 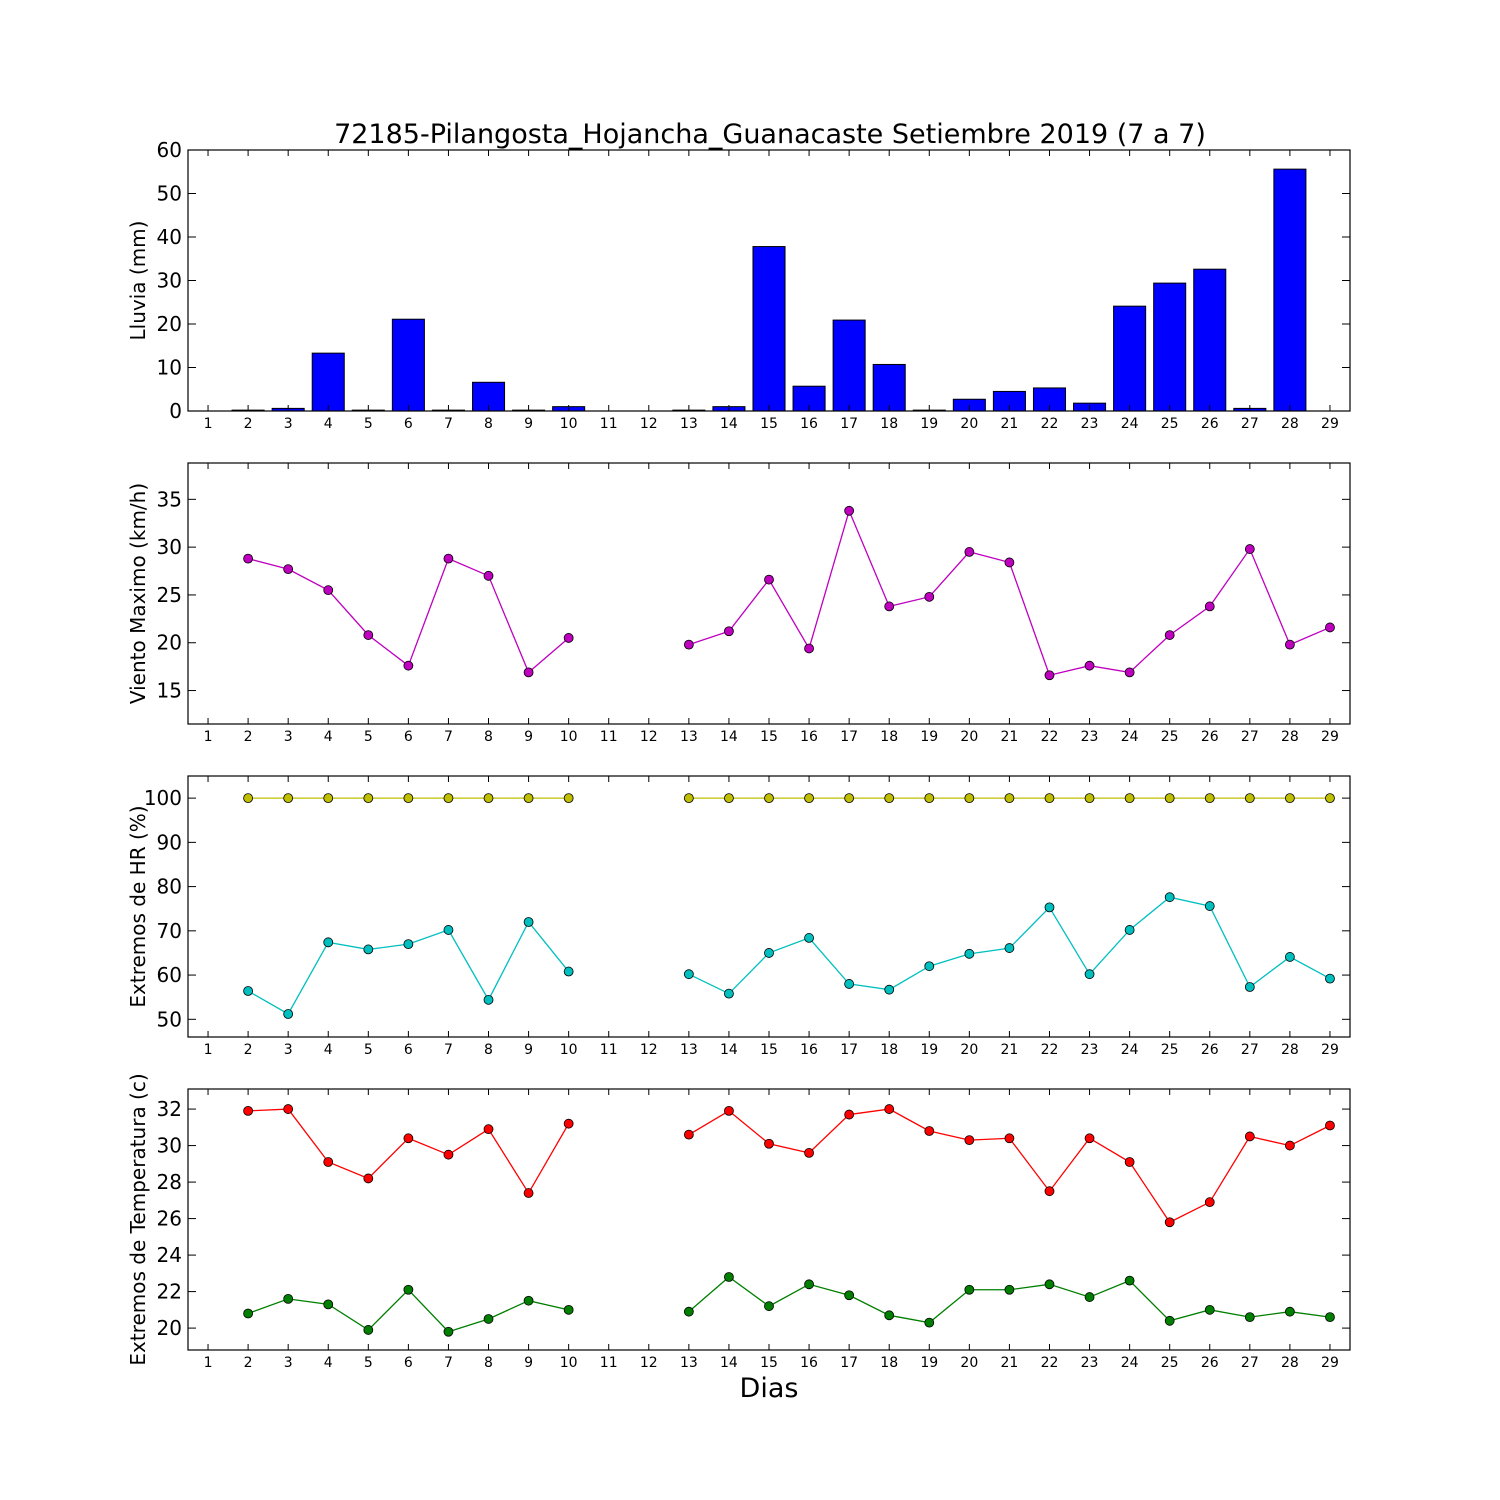 I want to click on y-tick-label: 30, so click(x=169, y=281).